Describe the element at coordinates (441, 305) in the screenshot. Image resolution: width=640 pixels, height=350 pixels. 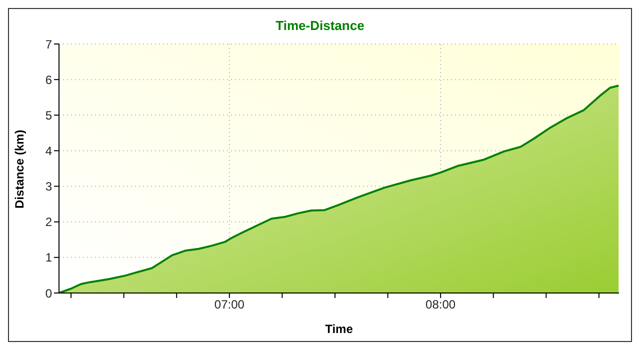
I see `x-tick-label: 08:00` at that location.